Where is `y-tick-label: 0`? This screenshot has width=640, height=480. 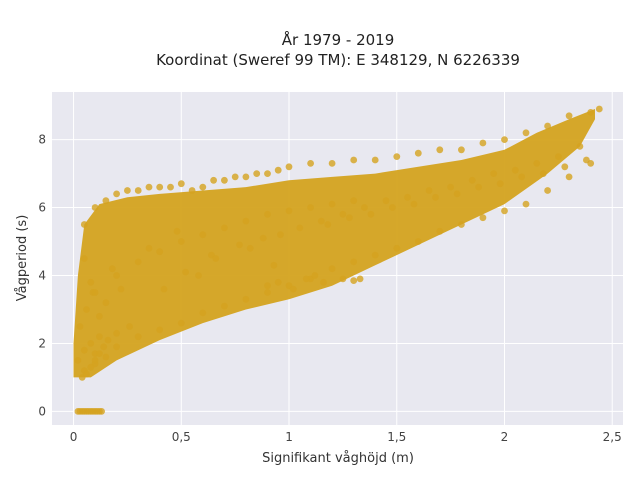
y-tick-label: 0 is located at coordinates (42, 411).